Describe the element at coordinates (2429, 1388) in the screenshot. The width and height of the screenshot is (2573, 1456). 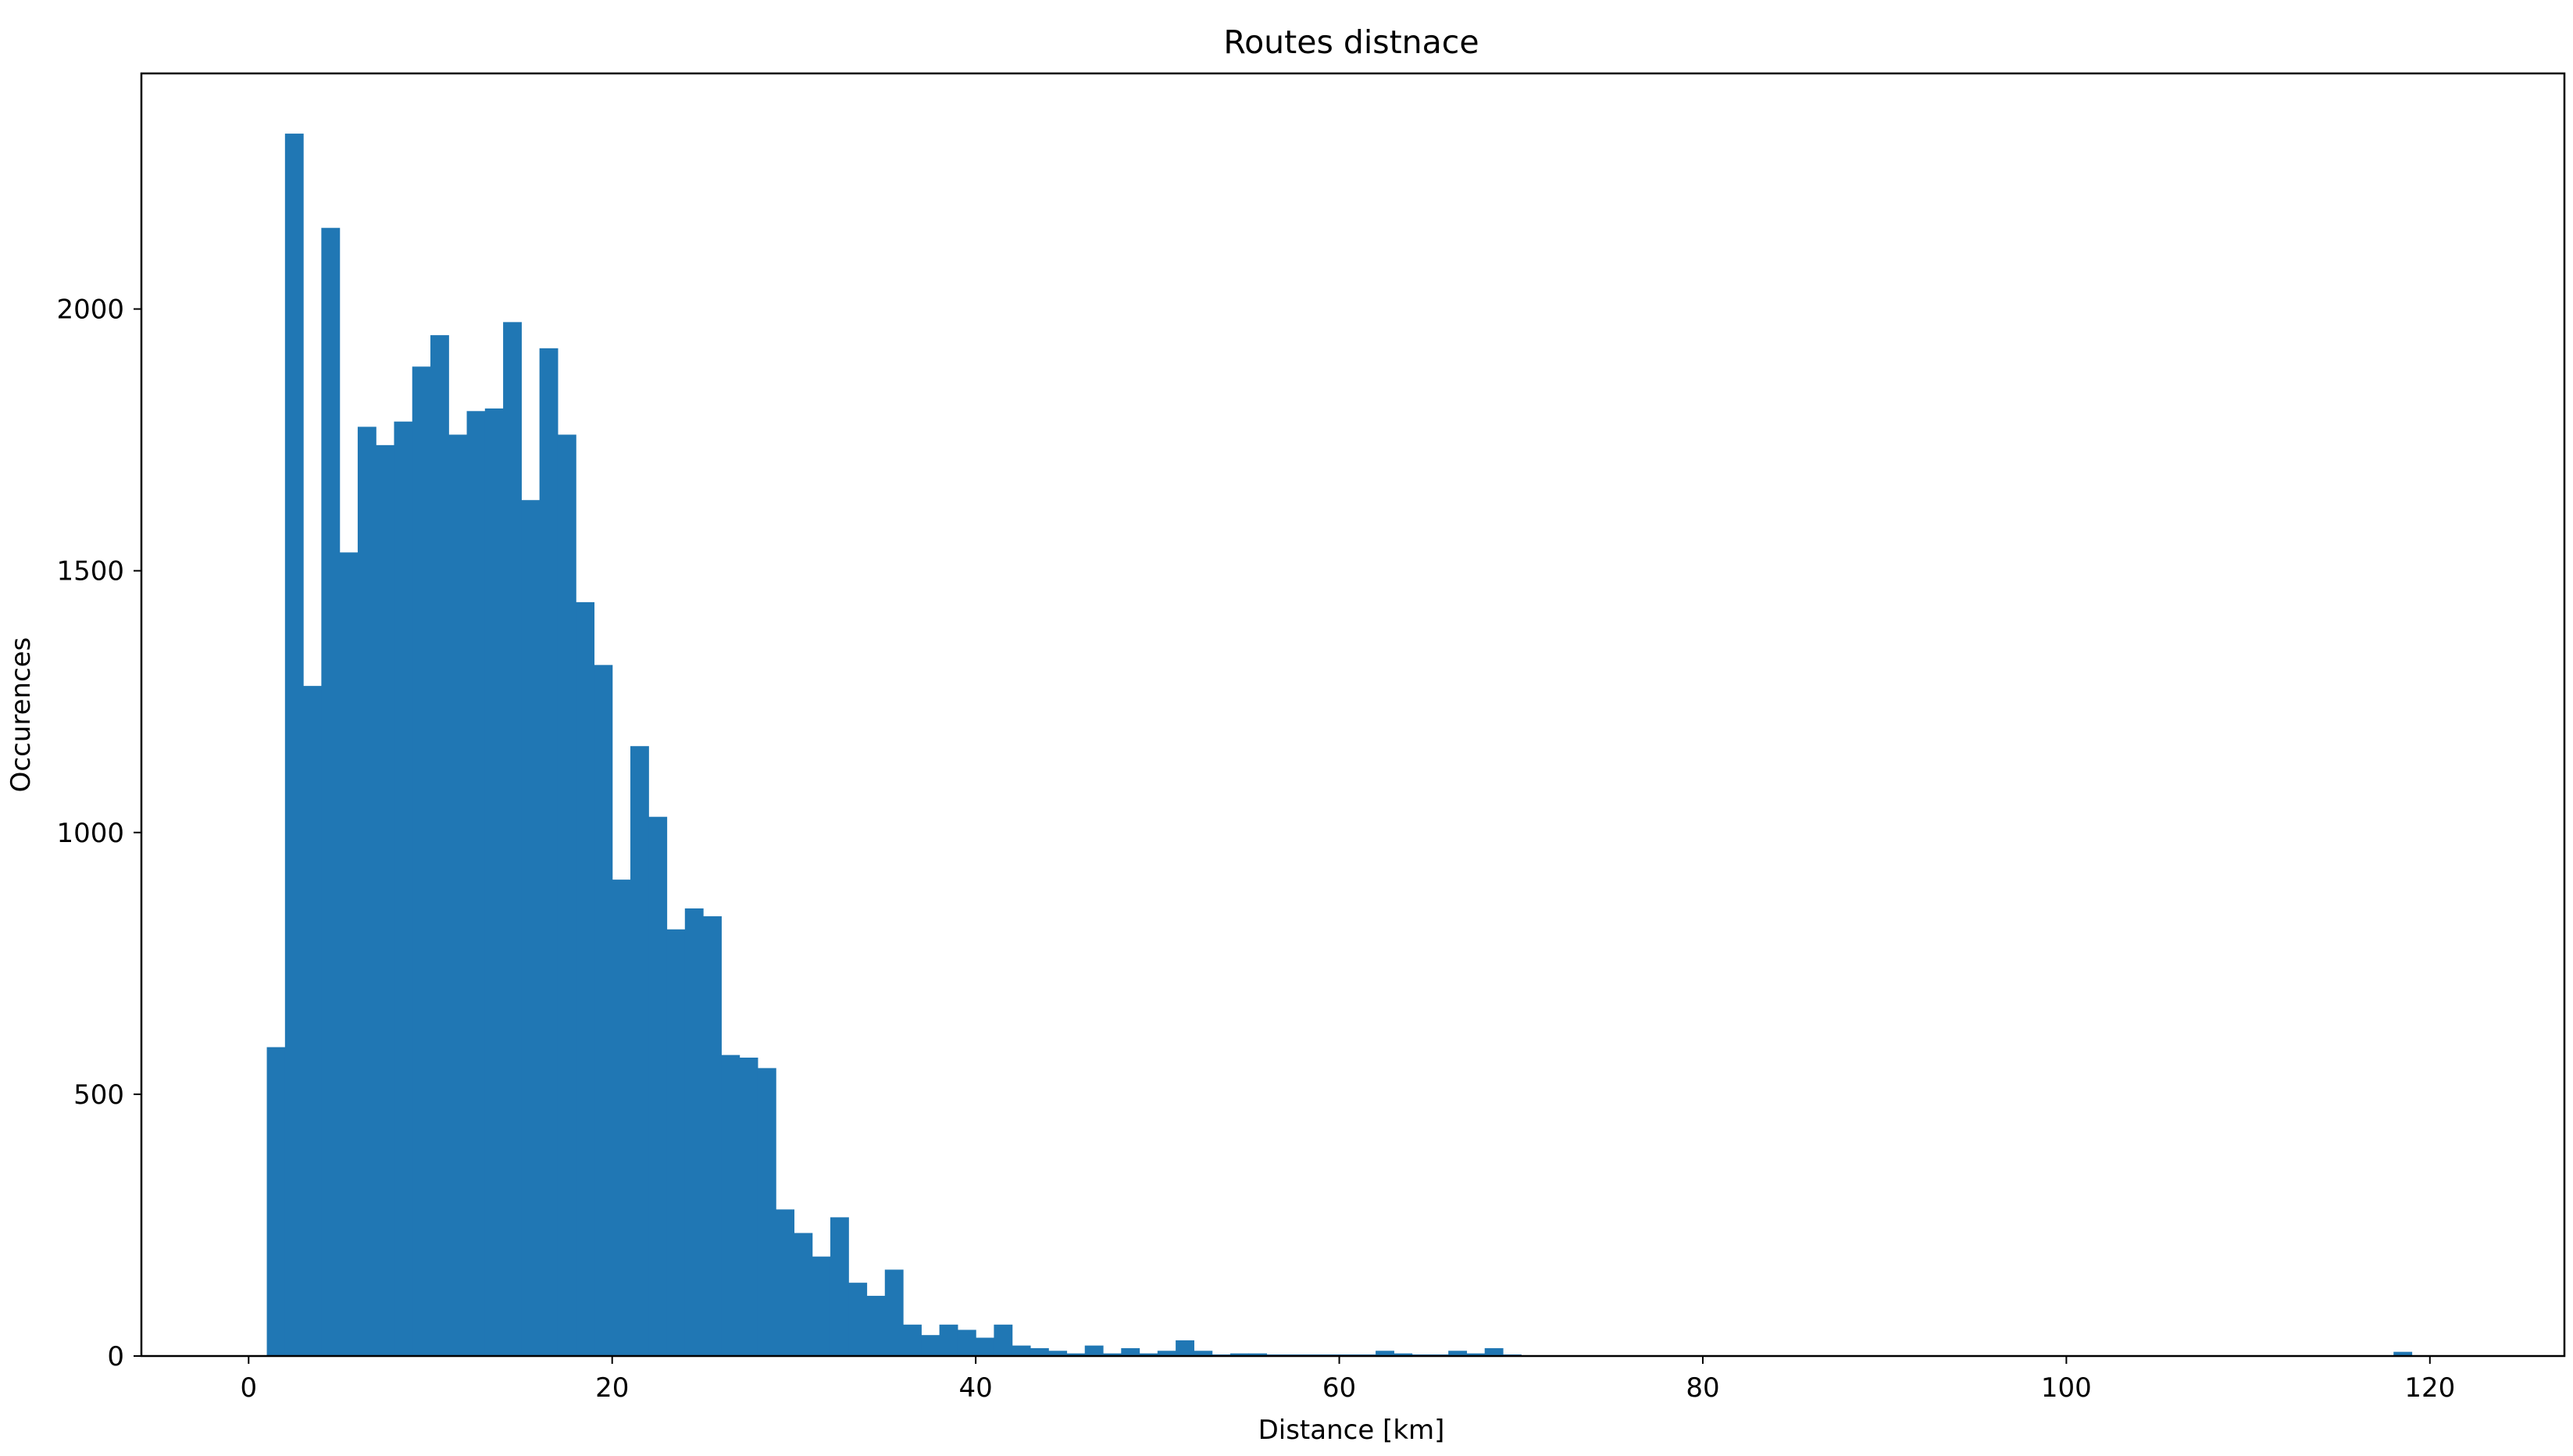
I see `x-tick-label: 120` at that location.